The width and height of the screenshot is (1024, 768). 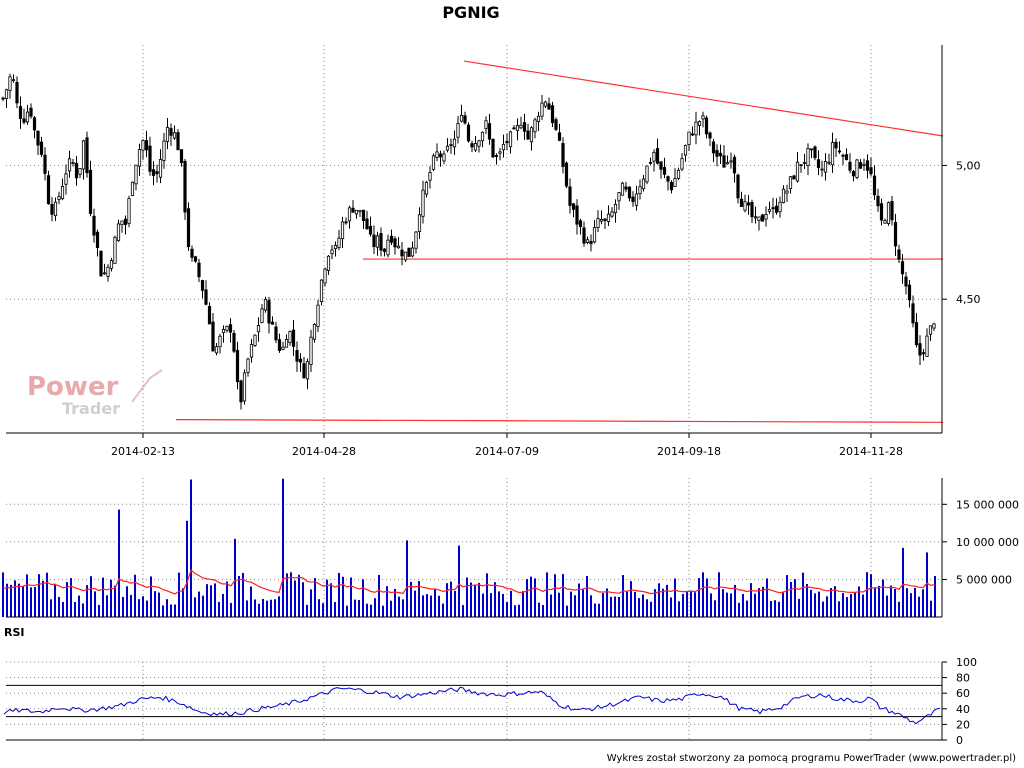 What do you see at coordinates (963, 724) in the screenshot?
I see `rsi-ytick-label-1: 20` at bounding box center [963, 724].